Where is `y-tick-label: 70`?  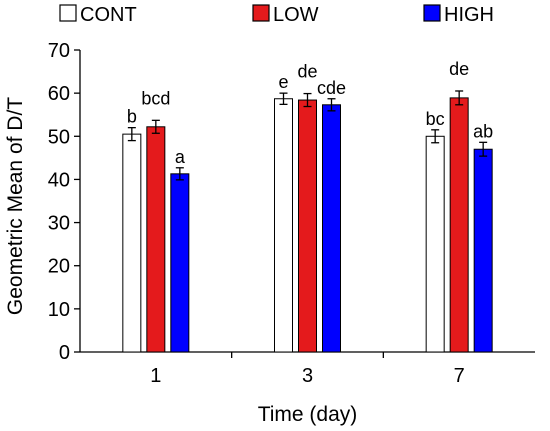 y-tick-label: 70 is located at coordinates (59, 51).